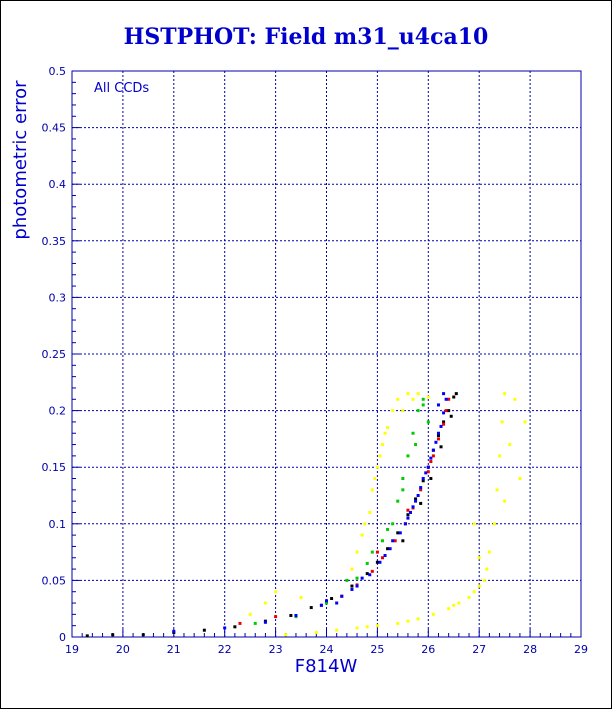  Describe the element at coordinates (54, 354) in the screenshot. I see `y-tick-label: 0.25` at that location.